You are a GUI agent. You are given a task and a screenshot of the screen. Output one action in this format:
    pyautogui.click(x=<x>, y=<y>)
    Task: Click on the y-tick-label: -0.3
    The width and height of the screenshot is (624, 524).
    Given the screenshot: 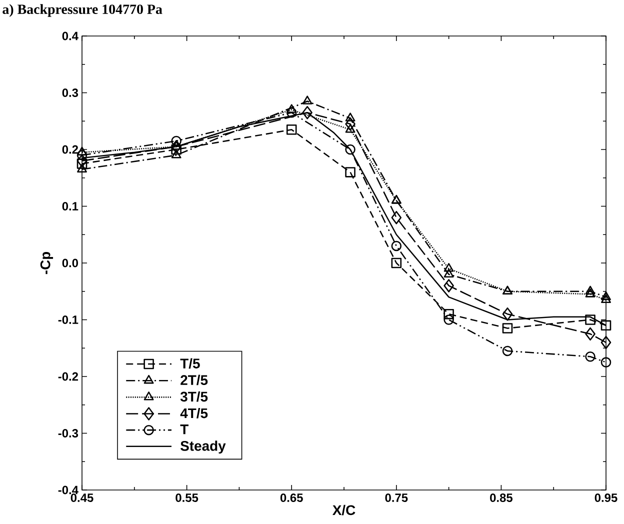 What is the action you would take?
    pyautogui.click(x=68, y=433)
    